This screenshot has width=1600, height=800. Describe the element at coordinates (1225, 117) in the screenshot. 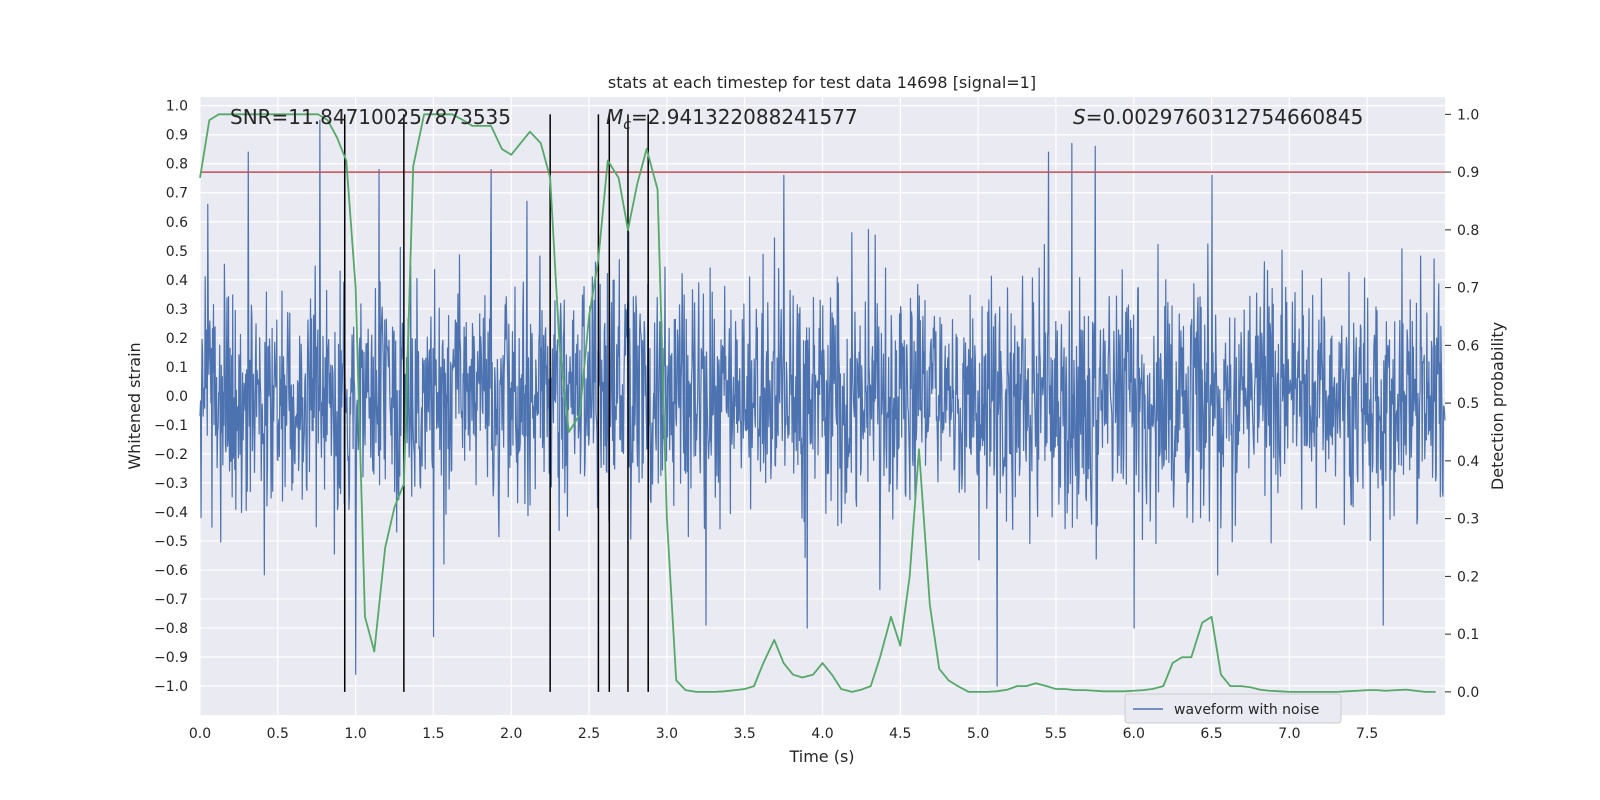

I see `s-statistic-value: =0.0029760312754660845` at that location.